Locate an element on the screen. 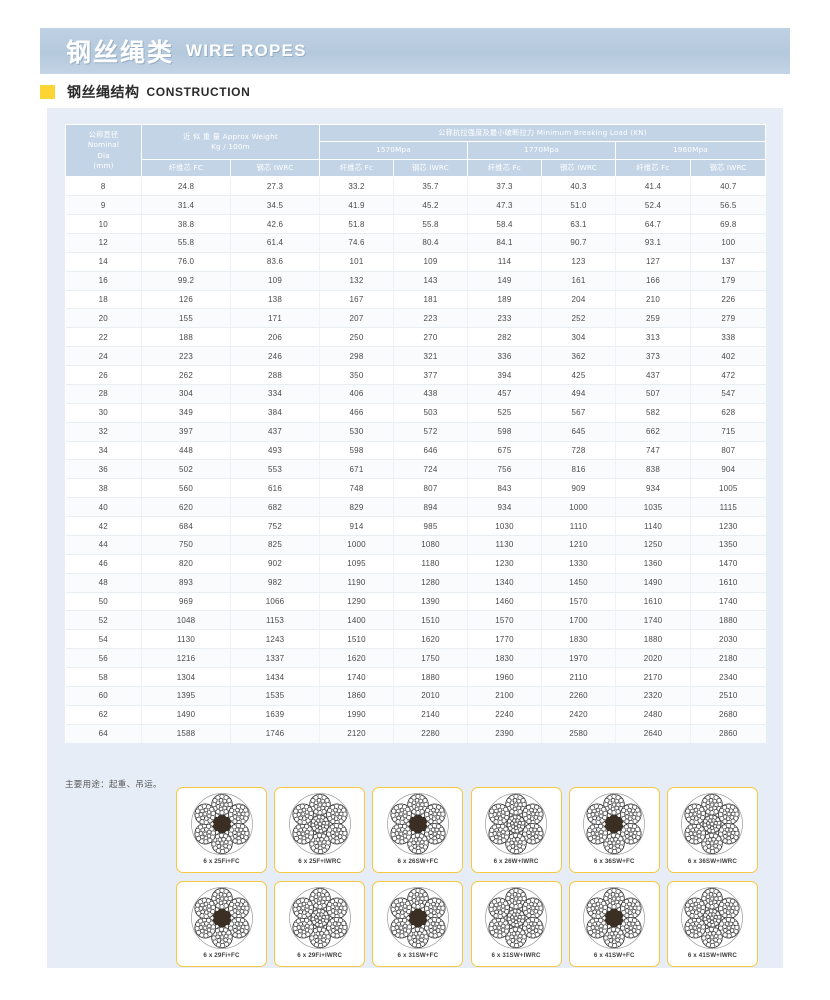 The height and width of the screenshot is (1000, 830). construction-card-label: 6 x 31SW+IWRC is located at coordinates (516, 955).